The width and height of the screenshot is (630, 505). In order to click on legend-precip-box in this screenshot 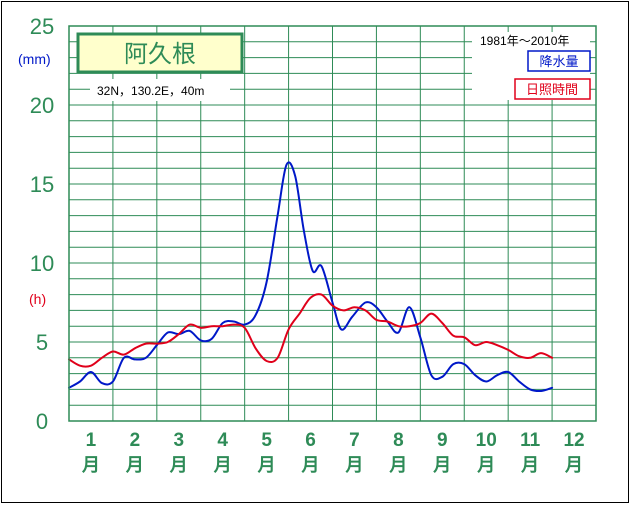, I will do `click(559, 61)`.